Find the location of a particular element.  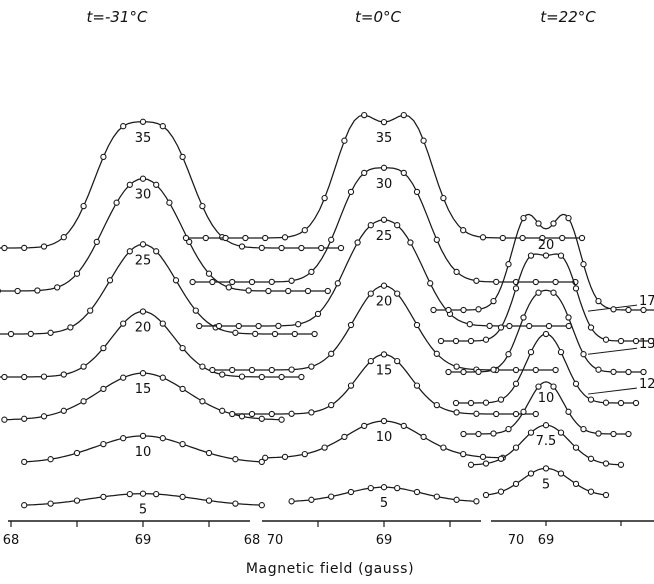

spectrum-series-25: 25 is located at coordinates (384, 273).